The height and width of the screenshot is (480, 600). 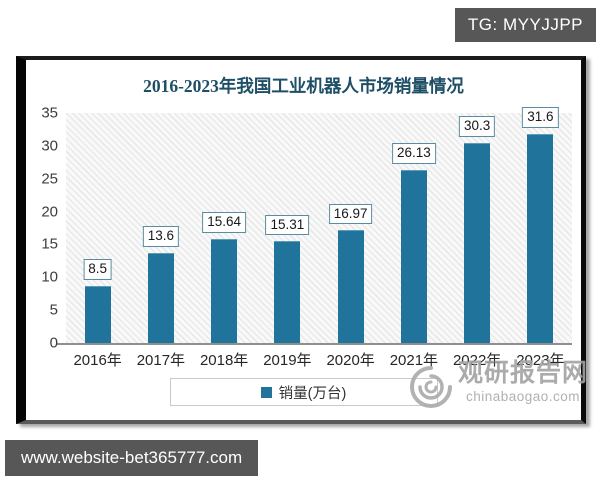 I want to click on bar-column: 30.3, so click(x=477, y=228).